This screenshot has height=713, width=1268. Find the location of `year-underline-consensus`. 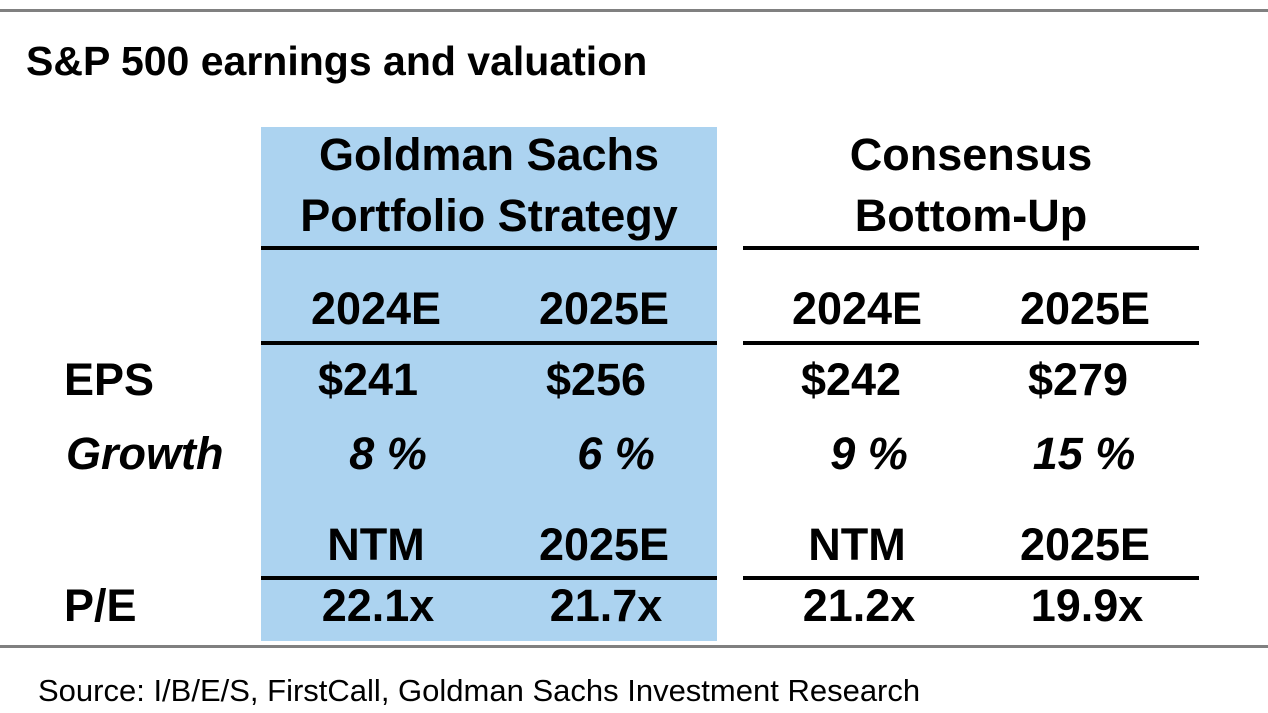

year-underline-consensus is located at coordinates (971, 343).